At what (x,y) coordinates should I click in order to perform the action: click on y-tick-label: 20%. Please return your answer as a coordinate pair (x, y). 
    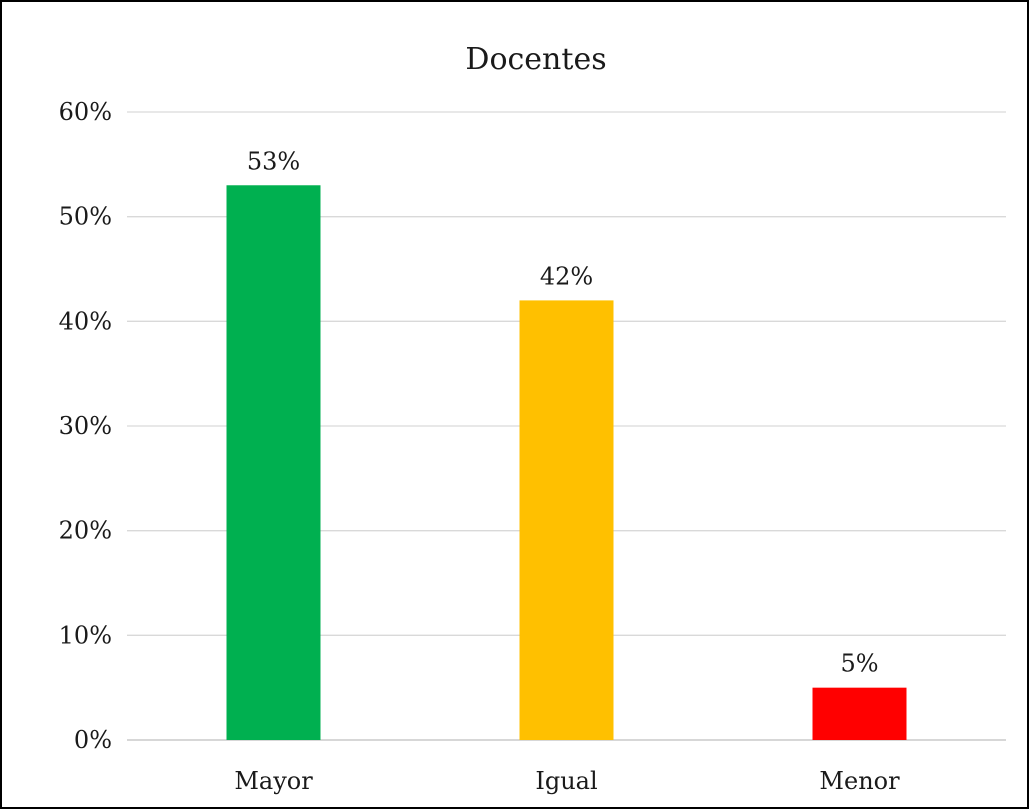
    Looking at the image, I should click on (85, 531).